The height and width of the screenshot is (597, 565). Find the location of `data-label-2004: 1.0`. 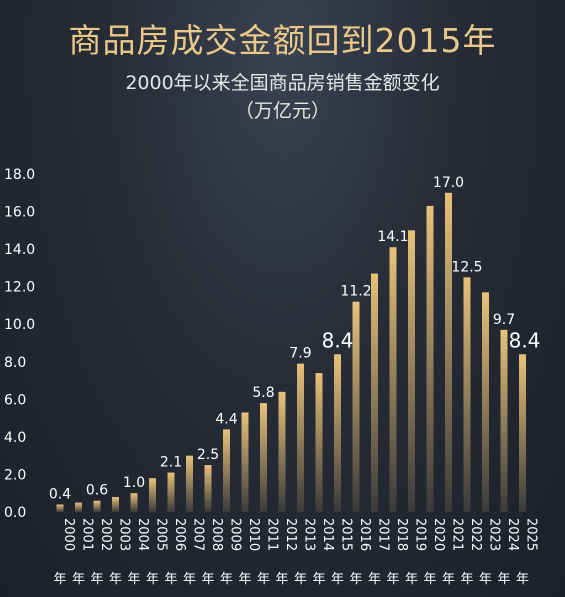

data-label-2004: 1.0 is located at coordinates (134, 483).